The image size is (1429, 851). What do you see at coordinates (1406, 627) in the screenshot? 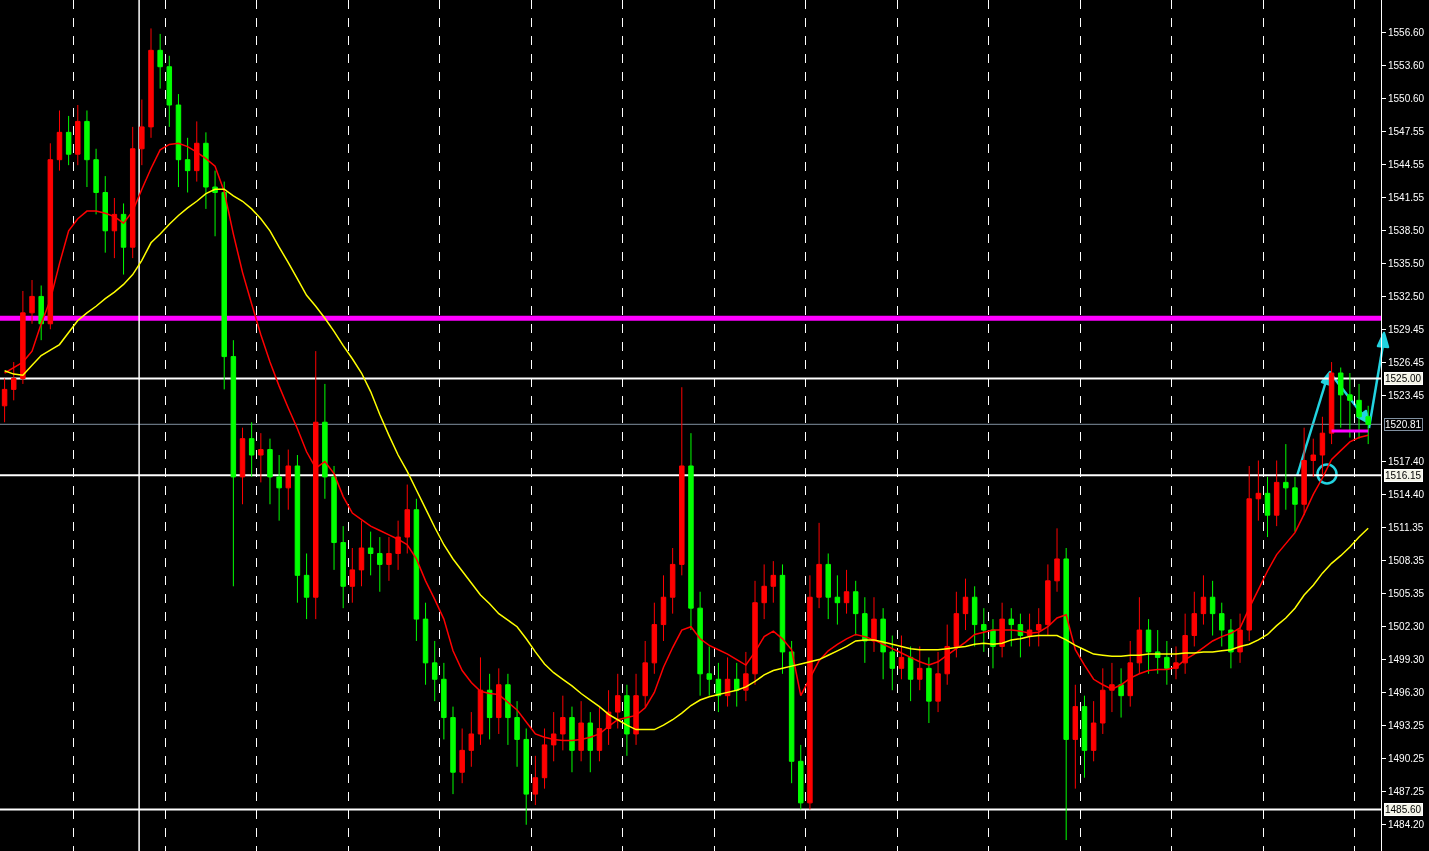
I see `y-tick-label: 1502.30` at bounding box center [1406, 627].